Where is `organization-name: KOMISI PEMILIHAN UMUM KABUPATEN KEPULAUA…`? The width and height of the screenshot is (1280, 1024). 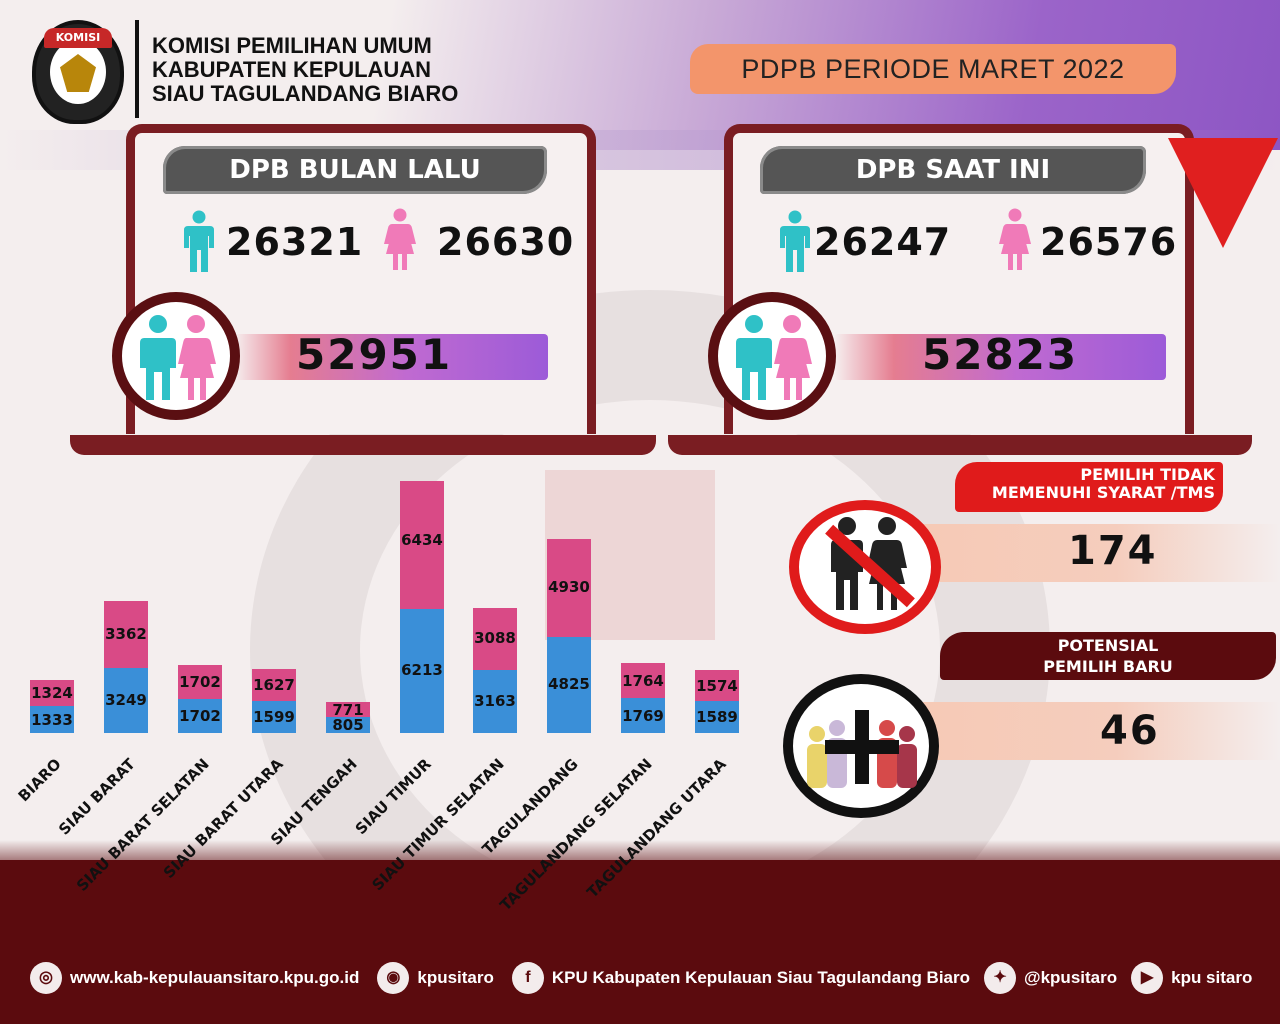
organization-name: KOMISI PEMILIHAN UMUM KABUPATEN KEPULAUA… is located at coordinates (305, 70).